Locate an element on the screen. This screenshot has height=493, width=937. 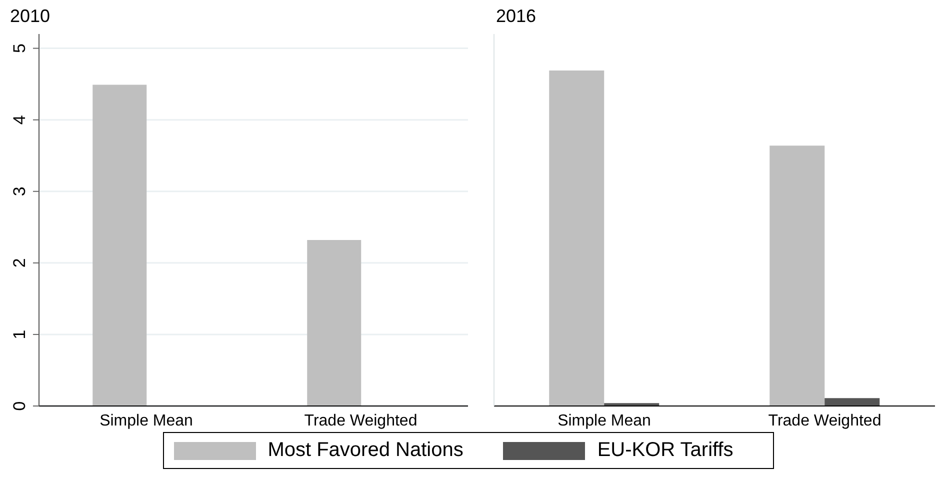
legend-label: EU-KOR Tariffs is located at coordinates (665, 450).